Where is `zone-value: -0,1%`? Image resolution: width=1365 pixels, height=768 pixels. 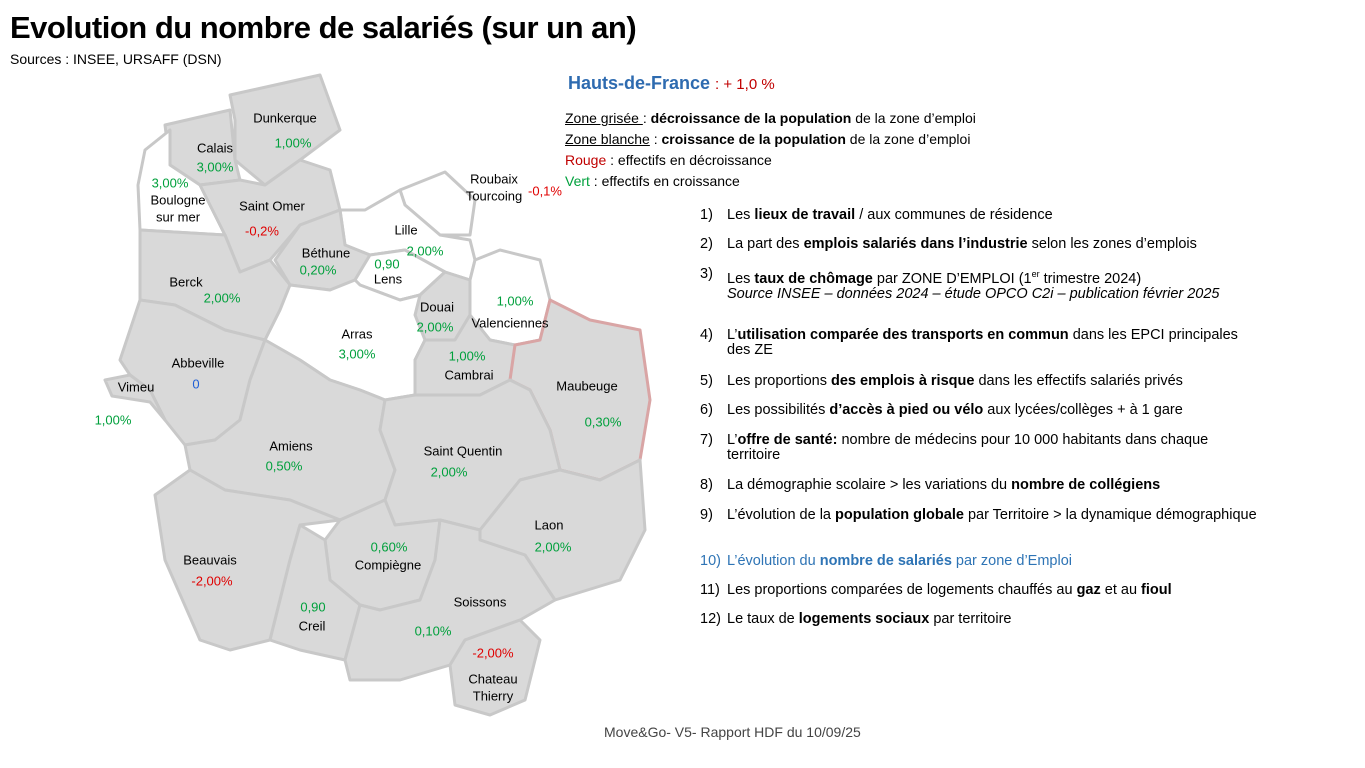
zone-value: -0,1% is located at coordinates (545, 190).